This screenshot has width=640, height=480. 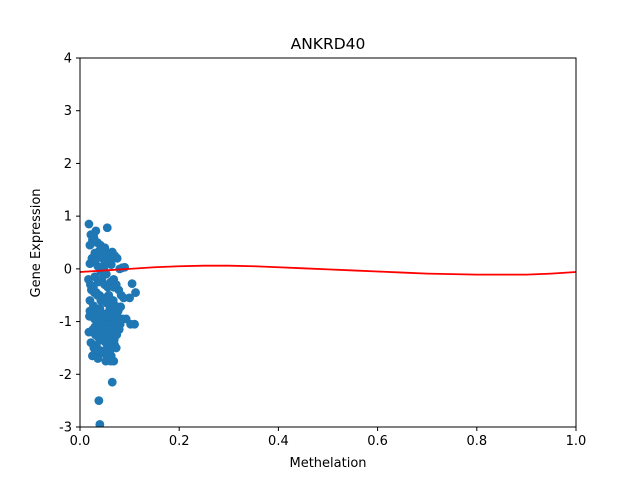 I want to click on chart-title: ANKRD40, so click(x=328, y=44).